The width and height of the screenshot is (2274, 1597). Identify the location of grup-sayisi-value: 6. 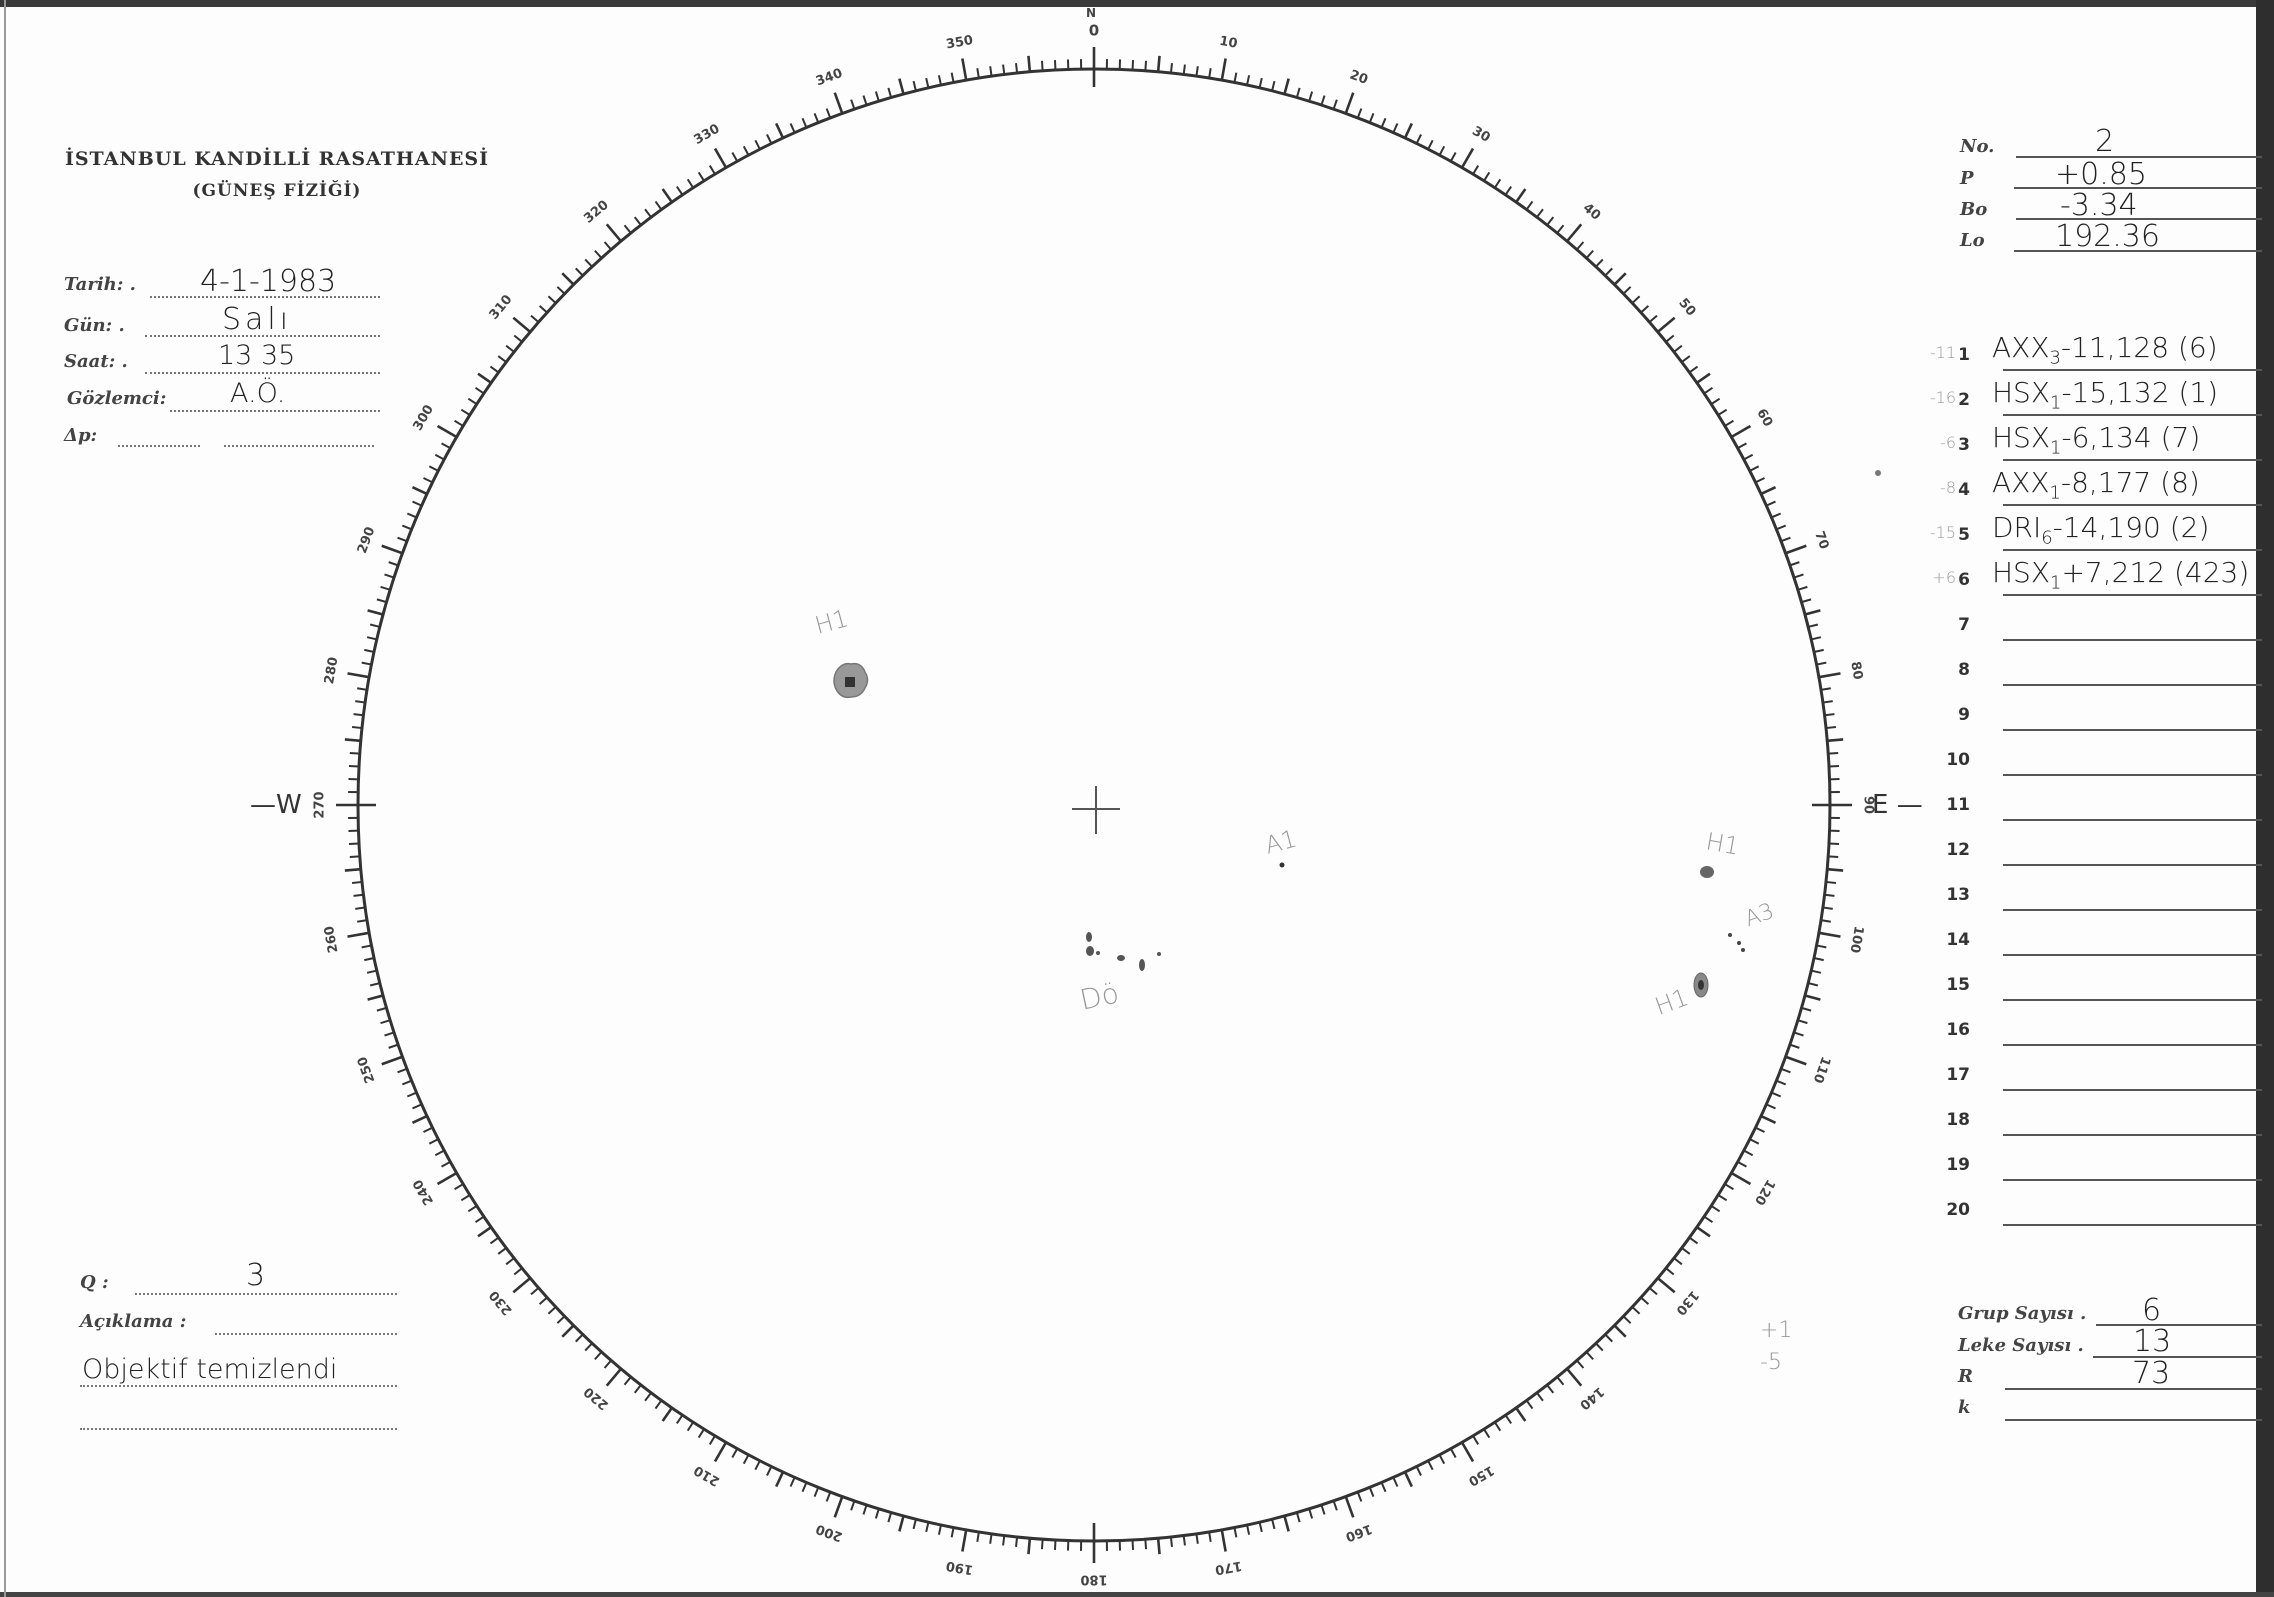
(2152, 1310).